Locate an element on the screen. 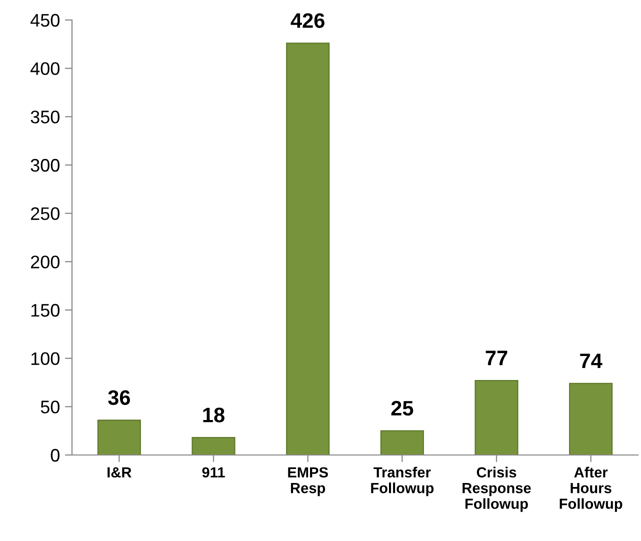  x-tick-label: EMPS Resp is located at coordinates (308, 481).